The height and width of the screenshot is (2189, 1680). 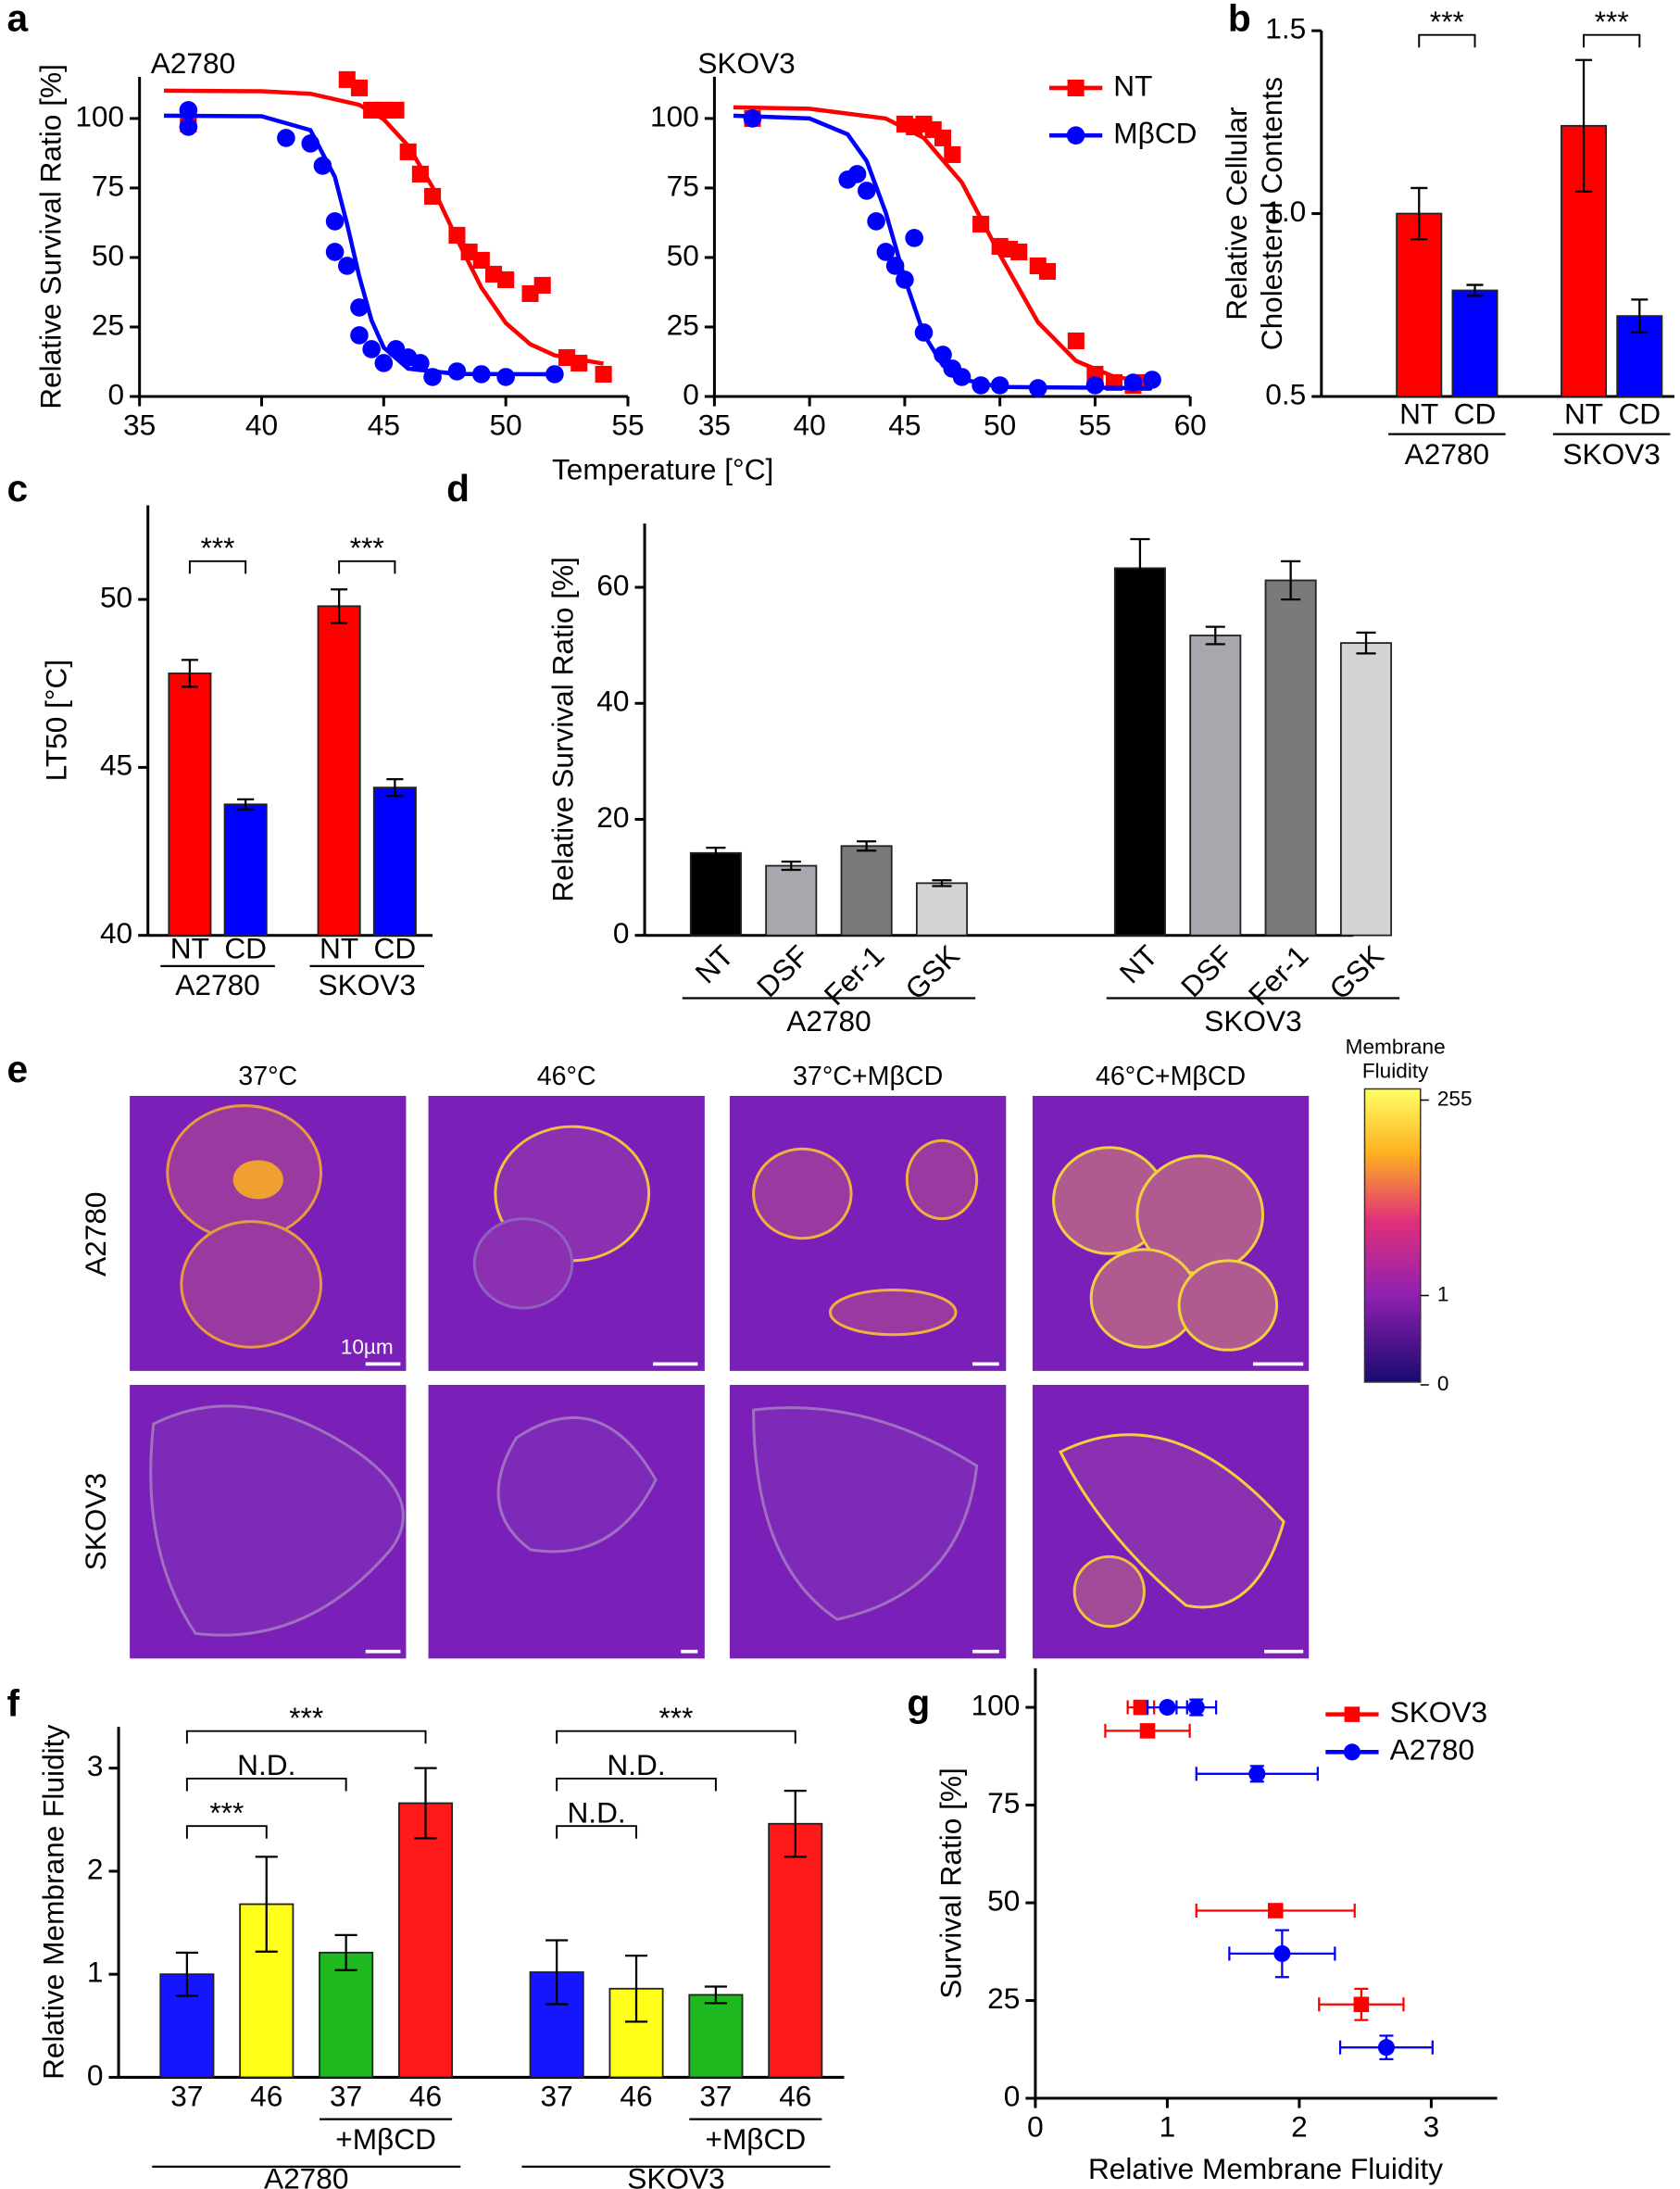 What do you see at coordinates (95, 1868) in the screenshot?
I see `y-tick-label: 2` at bounding box center [95, 1868].